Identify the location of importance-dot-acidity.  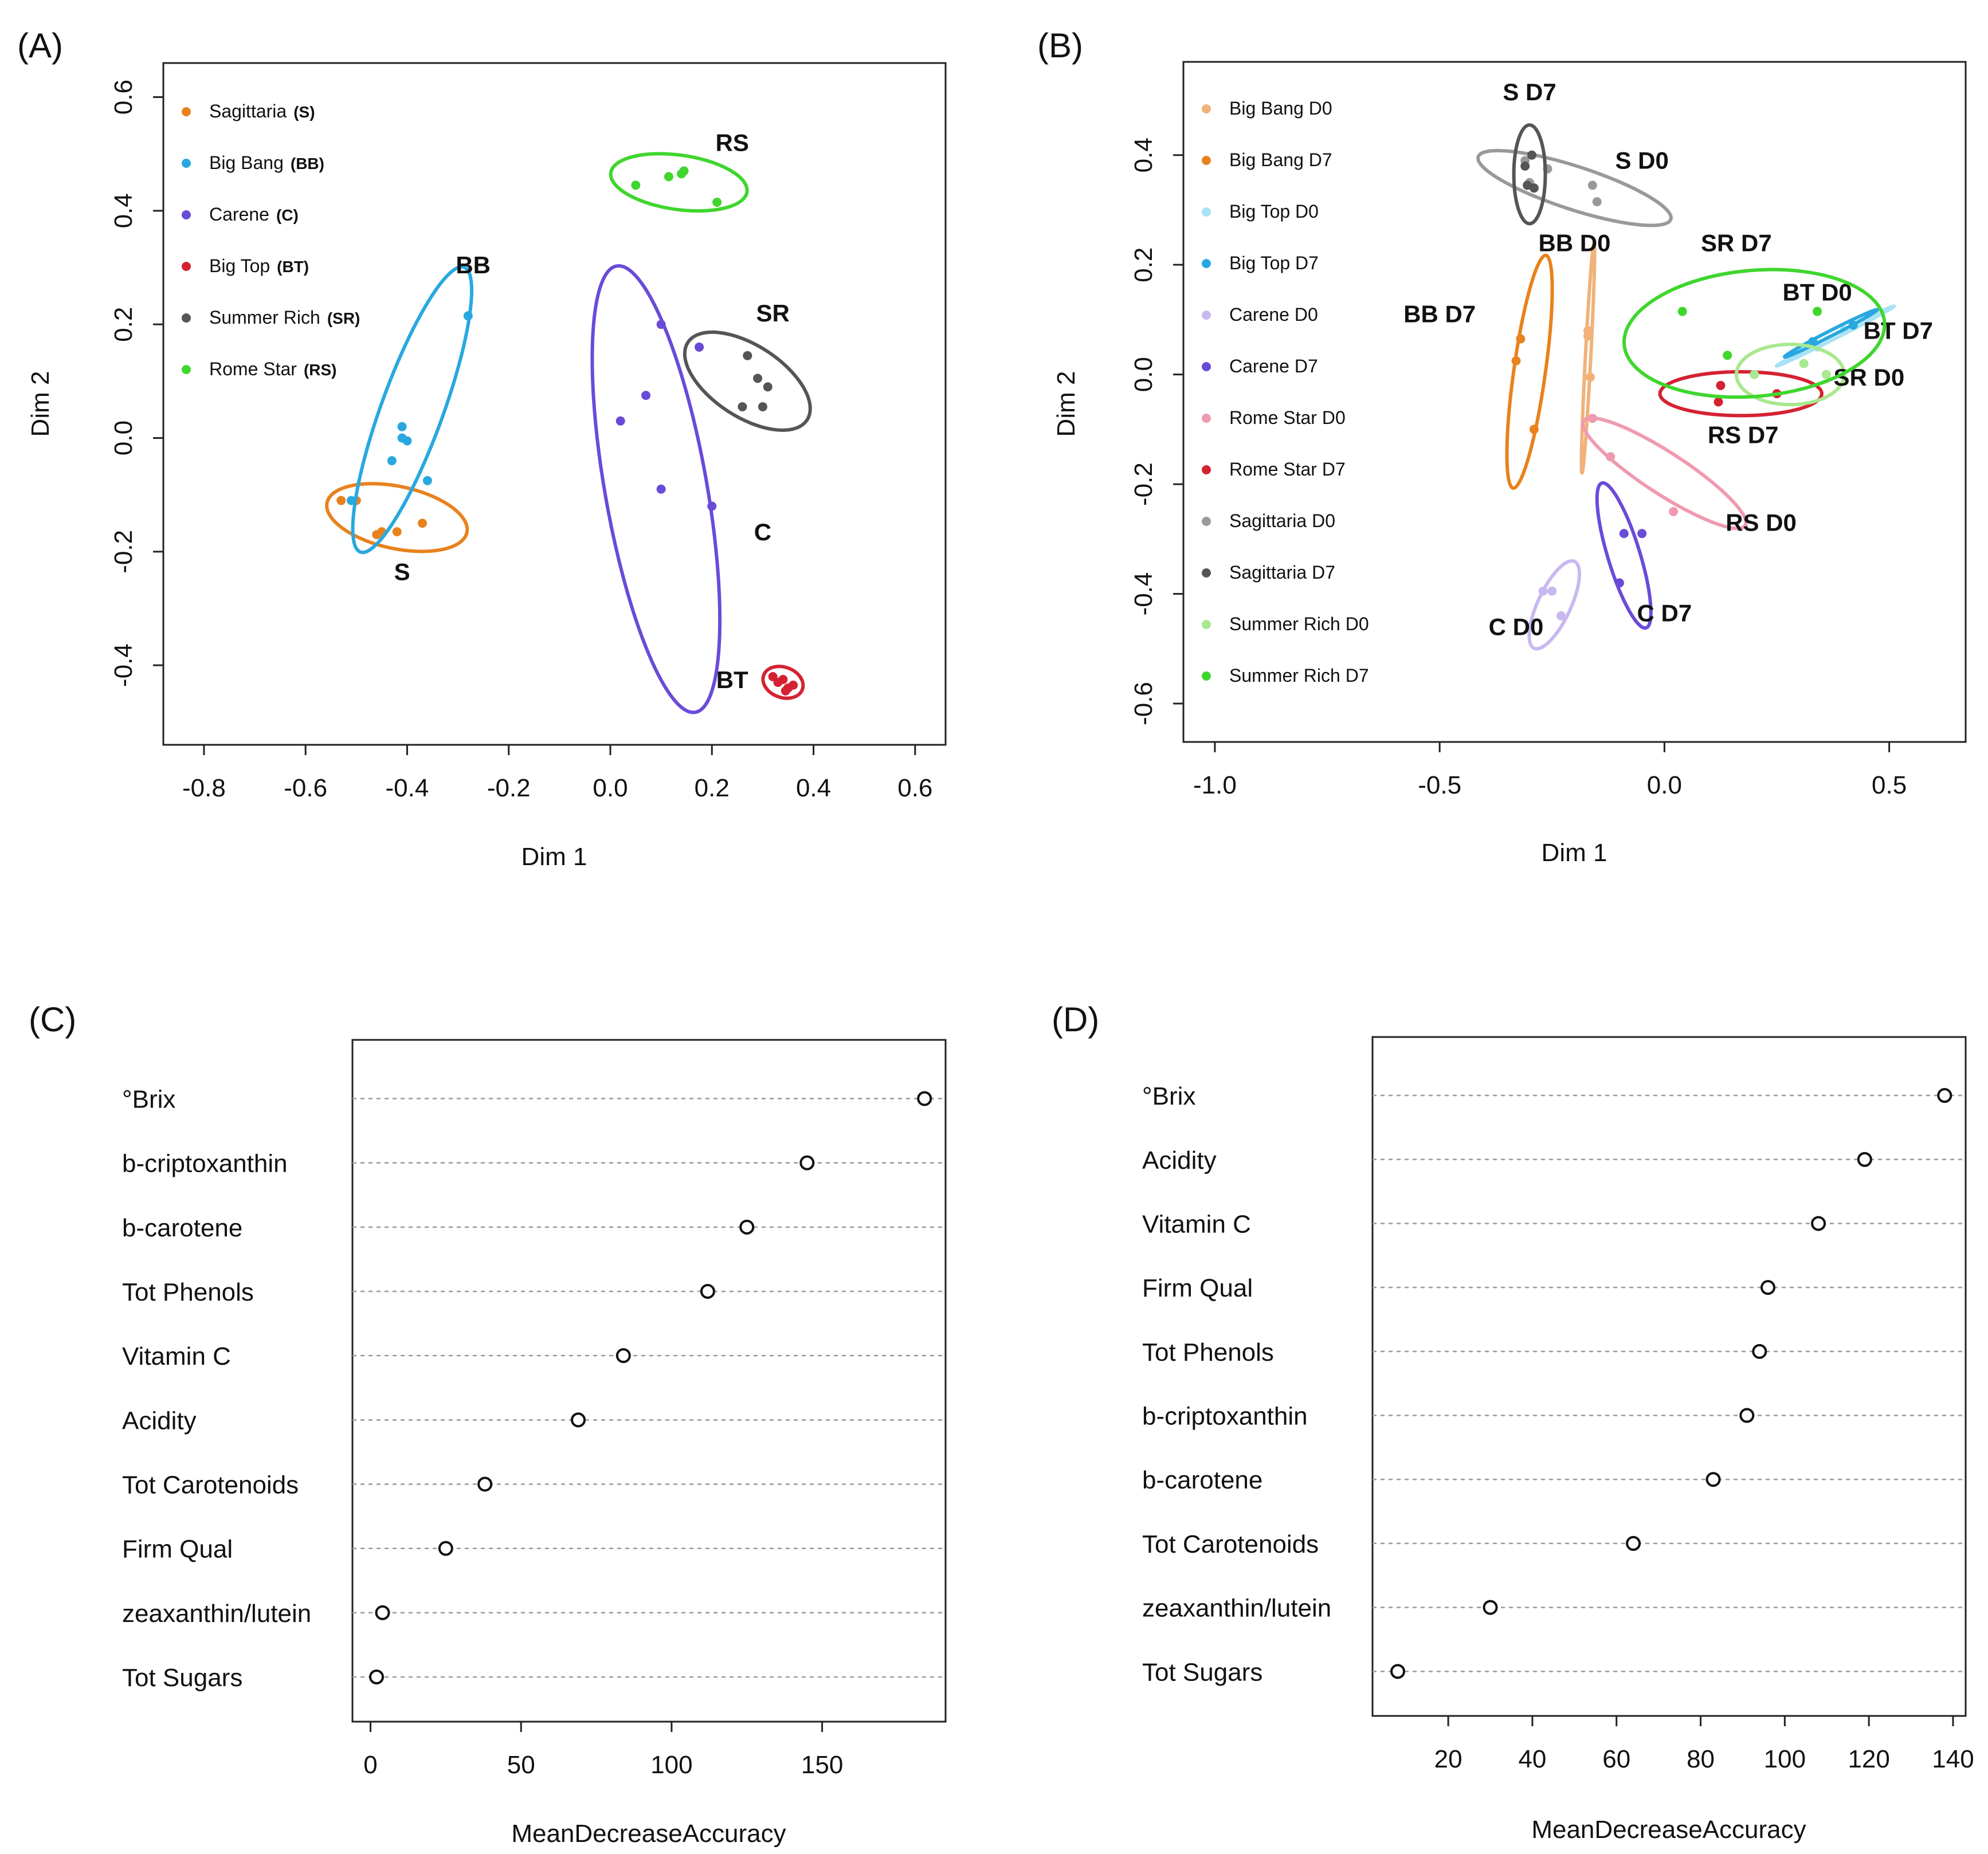
(1864, 1159).